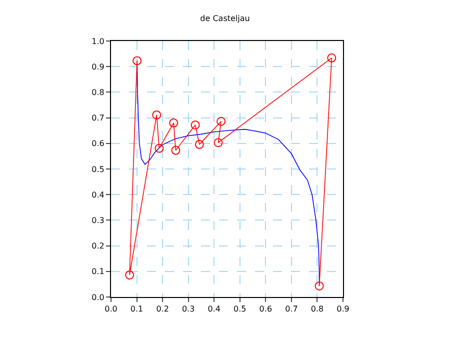  I want to click on x-tick-label: 0.4, so click(214, 309).